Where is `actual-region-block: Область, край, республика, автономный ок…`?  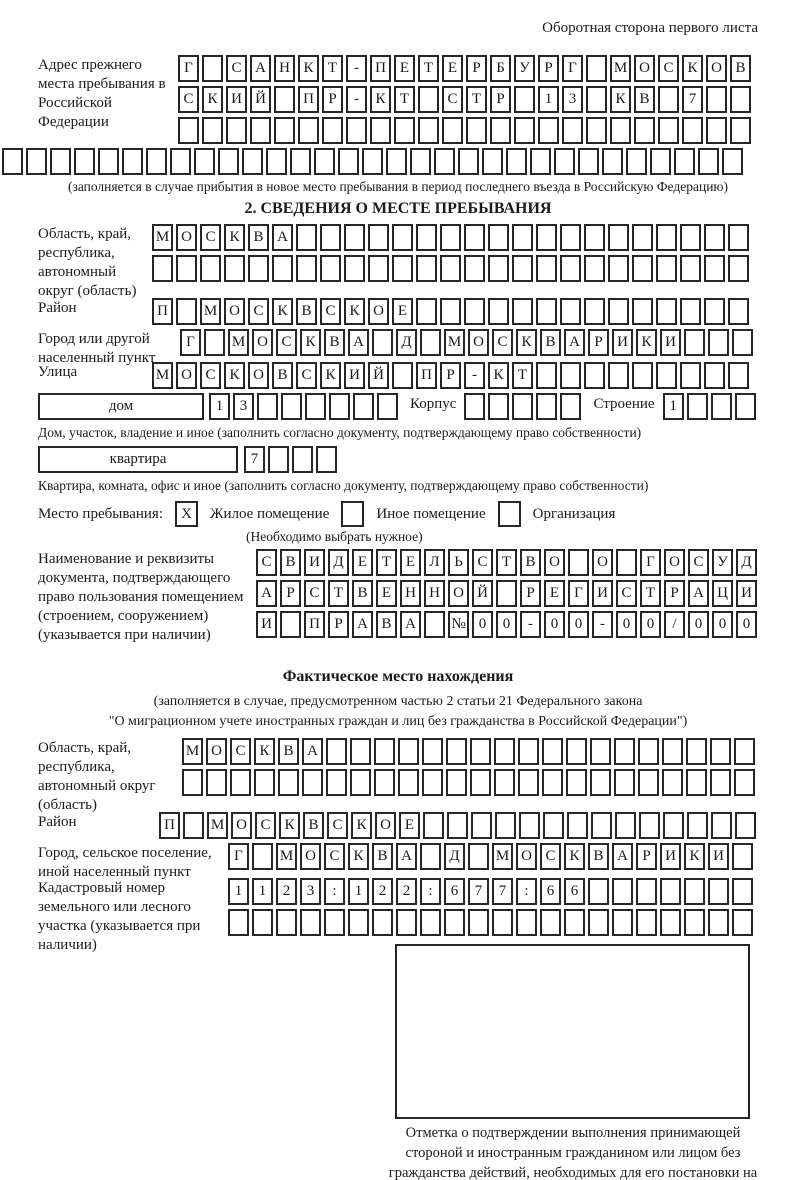 actual-region-block: Область, край, республика, автономный ок… is located at coordinates (419, 775).